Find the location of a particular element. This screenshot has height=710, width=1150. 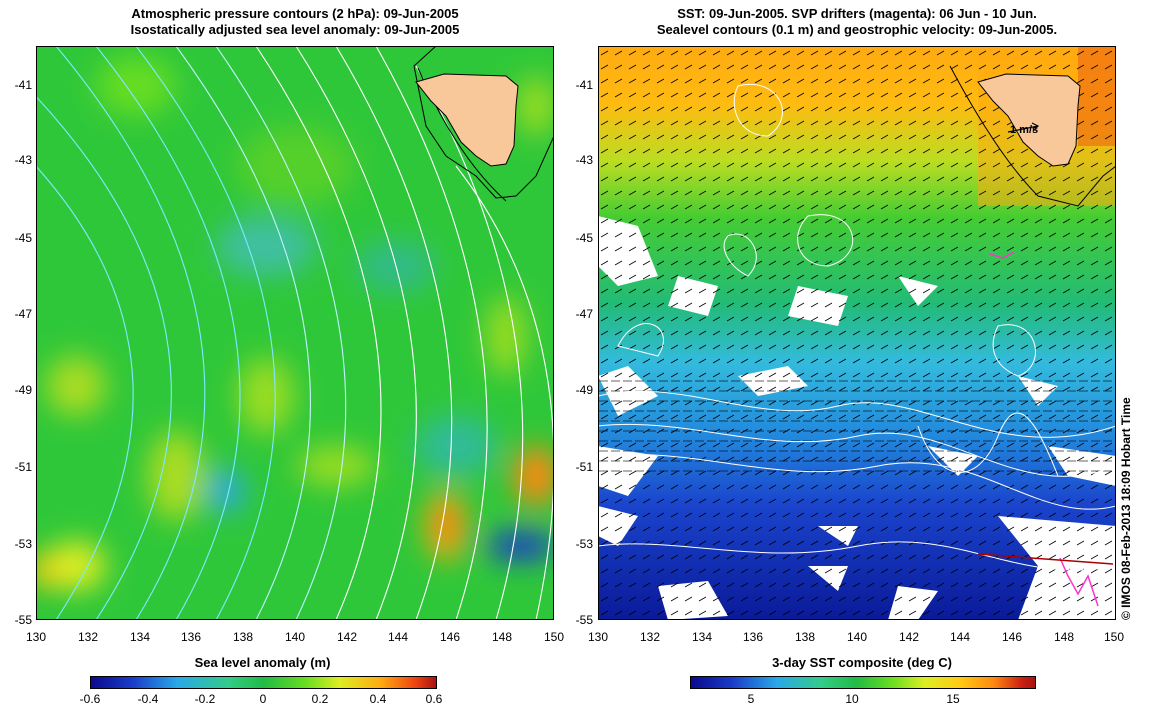

left-colorbar-label: Sea level anomaly (m) is located at coordinates (262, 662).